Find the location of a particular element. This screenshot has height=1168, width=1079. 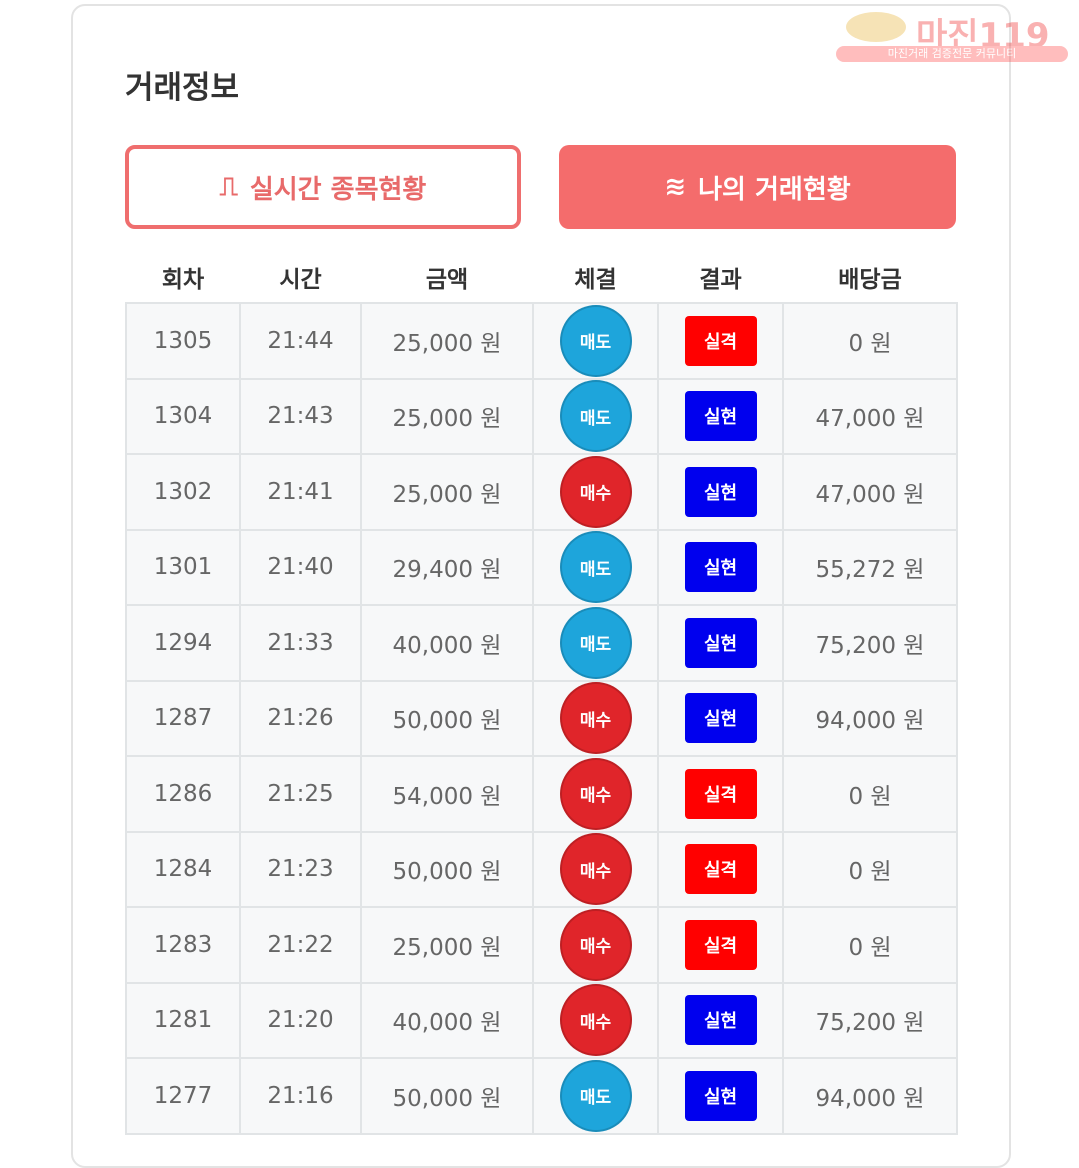

cell: 1302 is located at coordinates (183, 492).